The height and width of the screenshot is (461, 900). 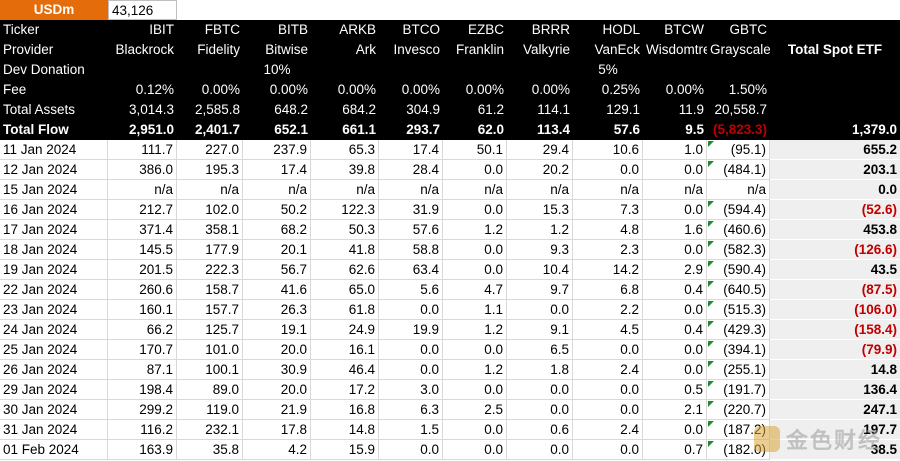 What do you see at coordinates (738, 150) in the screenshot?
I see `flow-value-gbtc: (95.1)` at bounding box center [738, 150].